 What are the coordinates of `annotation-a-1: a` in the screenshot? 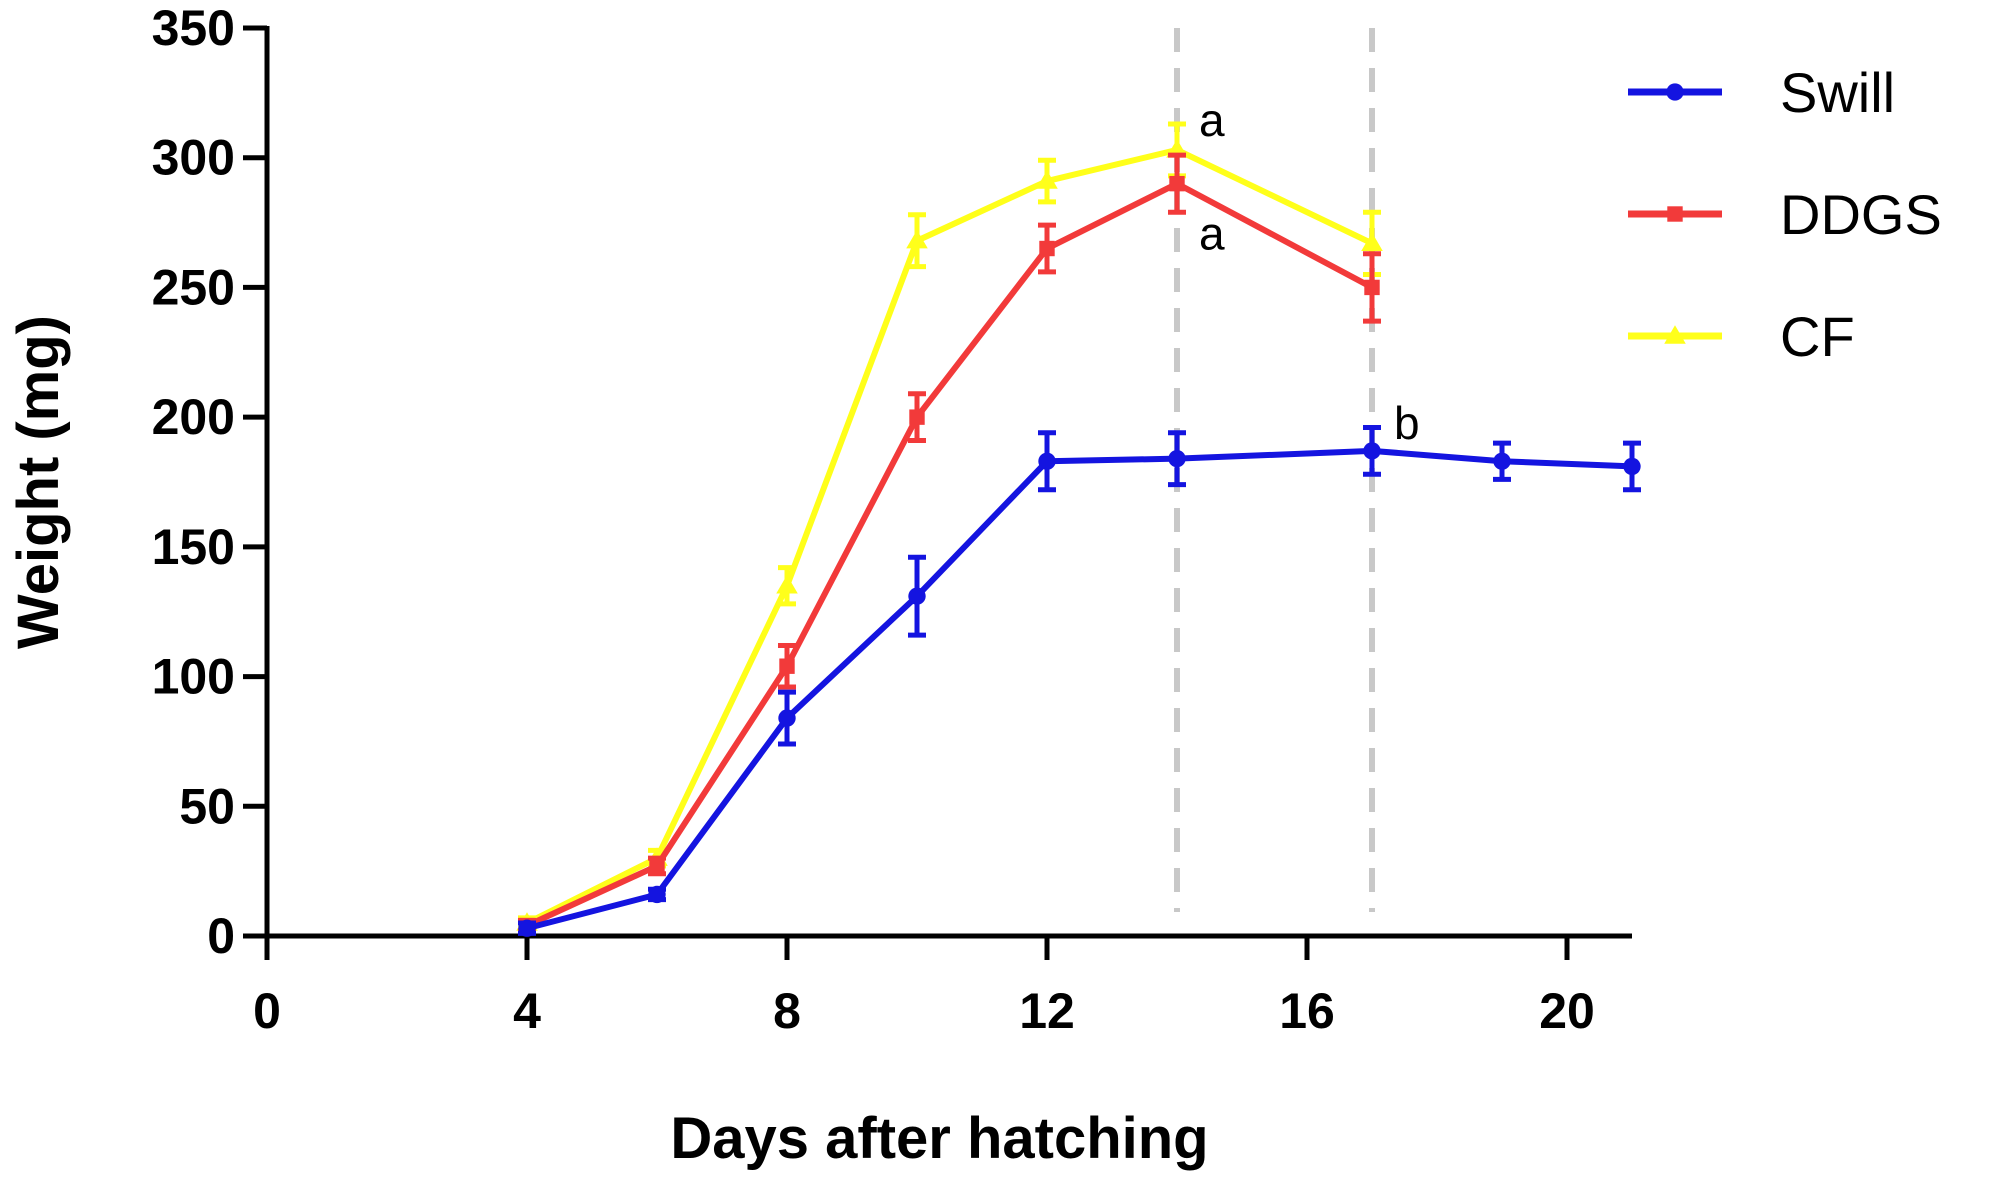 It's located at (1212, 234).